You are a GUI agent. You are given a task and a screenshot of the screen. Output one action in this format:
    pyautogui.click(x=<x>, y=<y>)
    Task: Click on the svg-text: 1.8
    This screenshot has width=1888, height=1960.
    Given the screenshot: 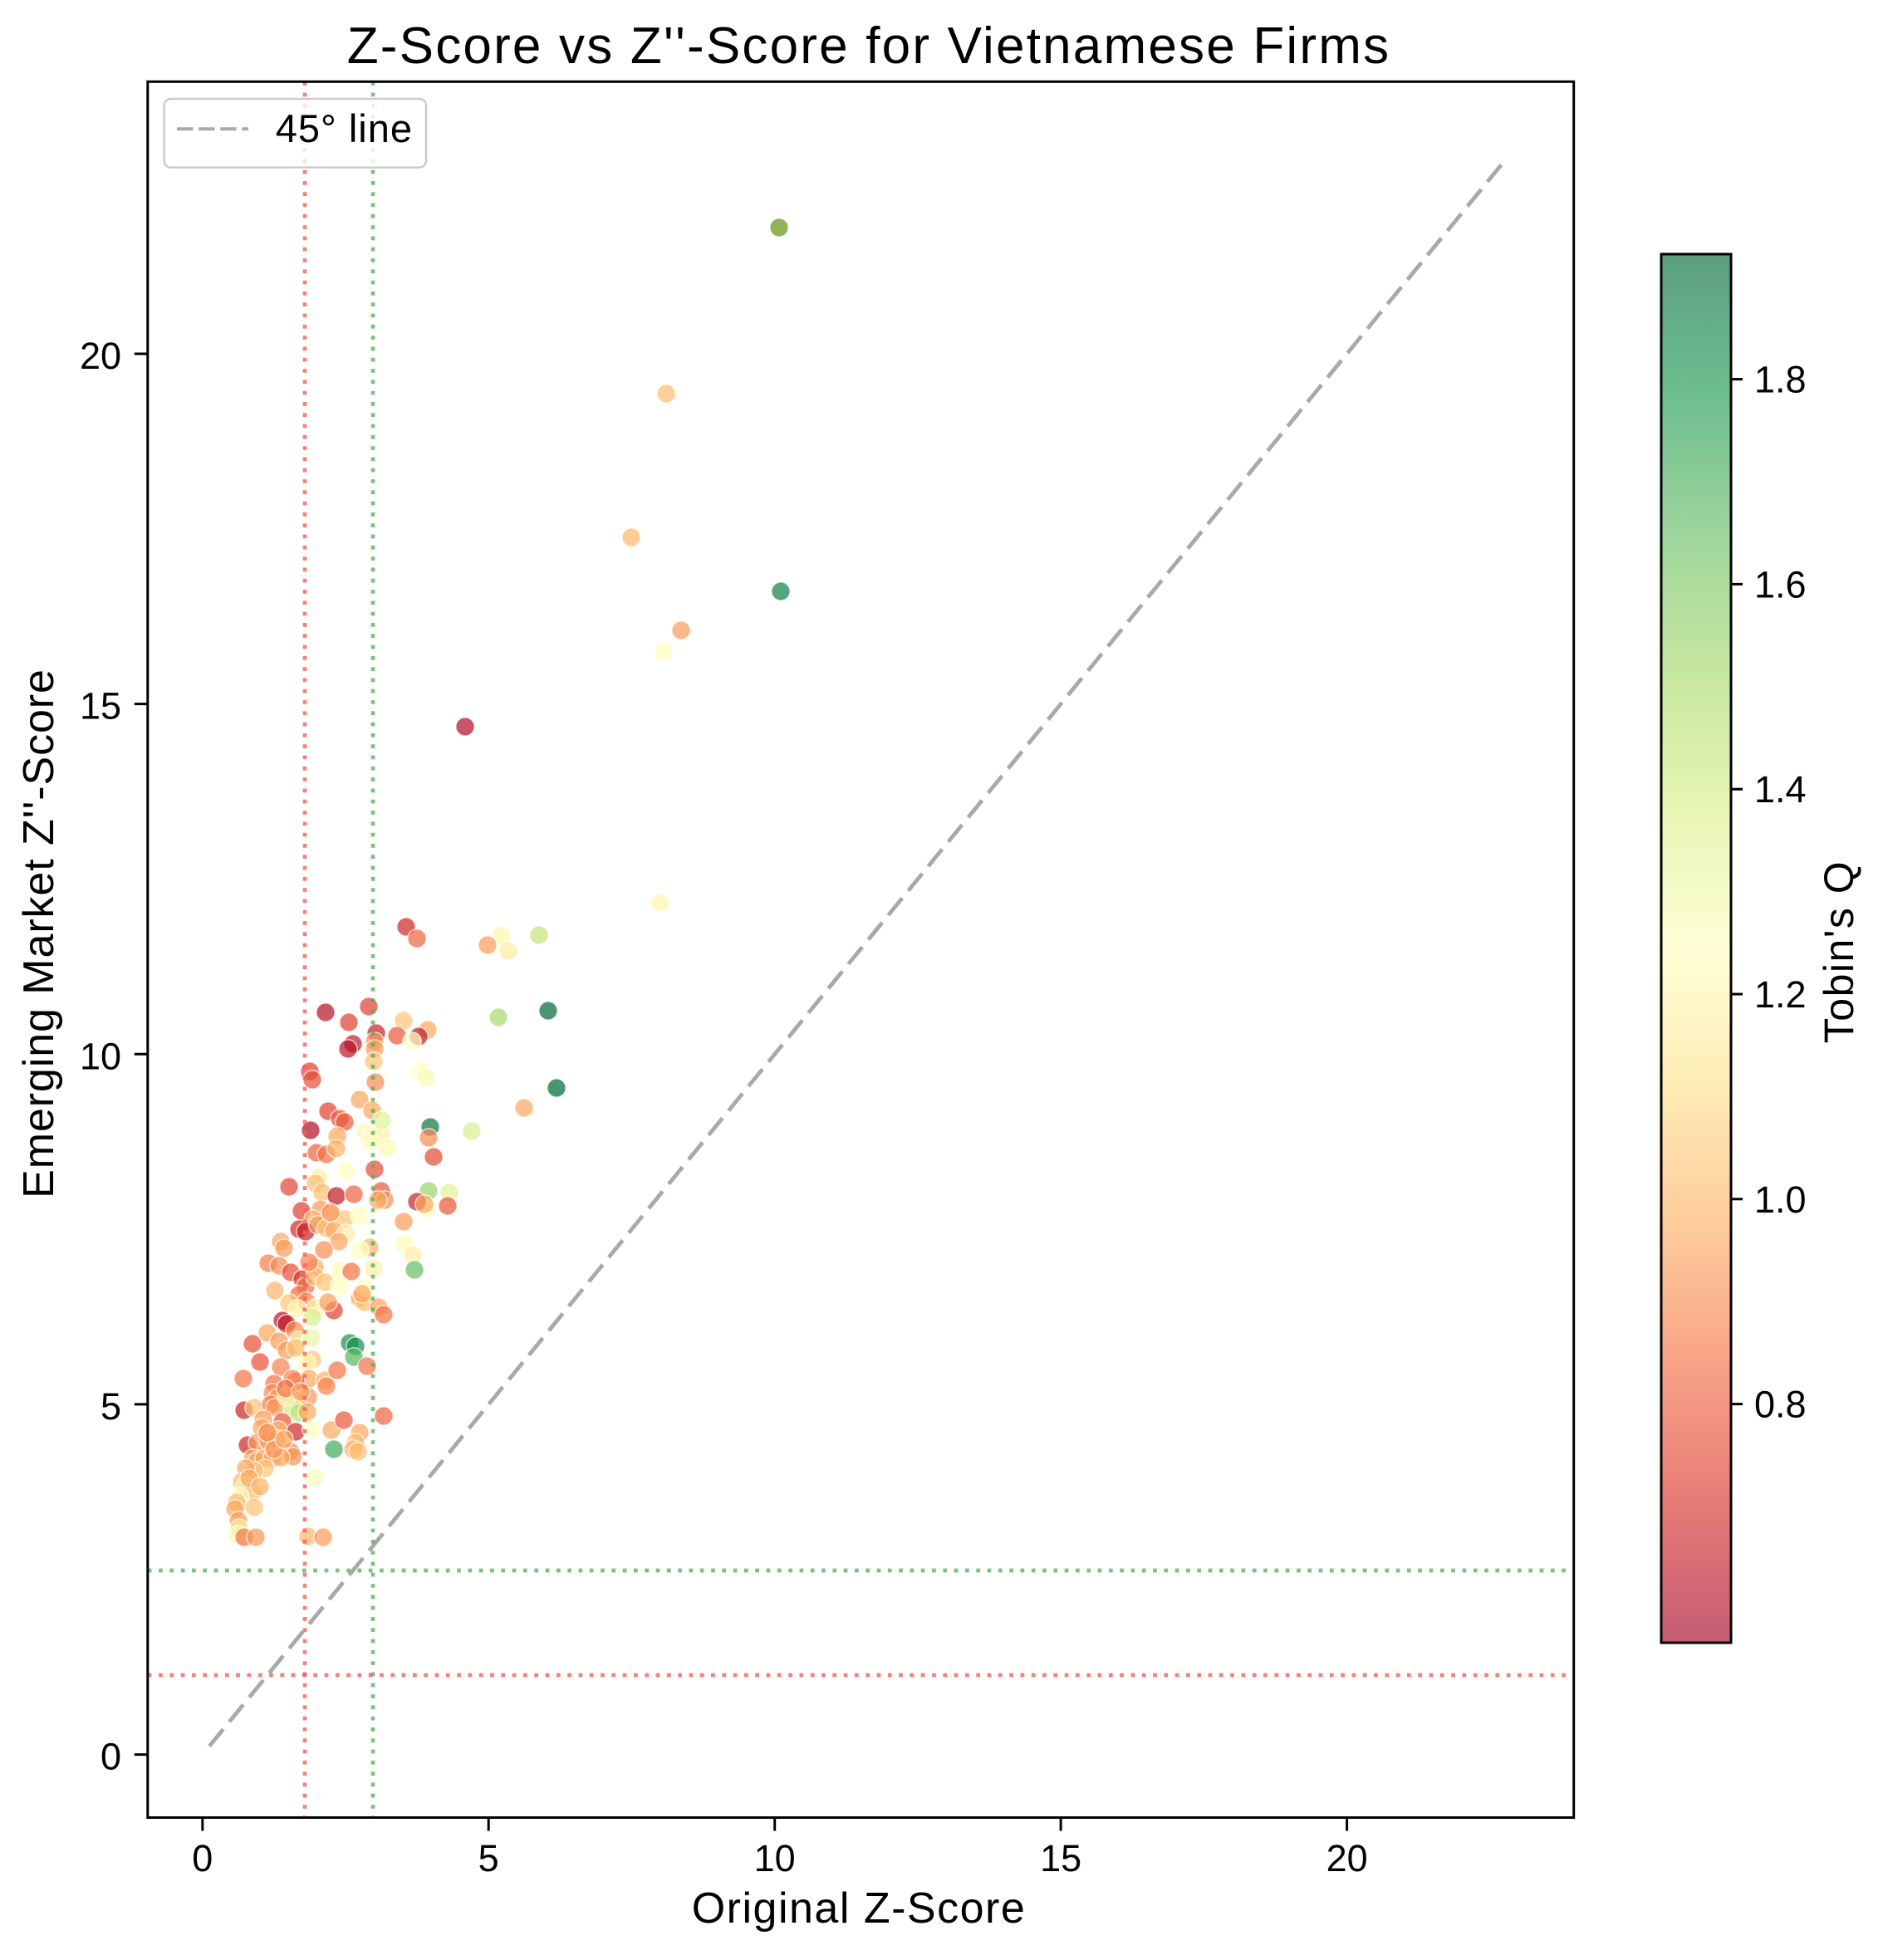 What is the action you would take?
    pyautogui.click(x=1780, y=380)
    